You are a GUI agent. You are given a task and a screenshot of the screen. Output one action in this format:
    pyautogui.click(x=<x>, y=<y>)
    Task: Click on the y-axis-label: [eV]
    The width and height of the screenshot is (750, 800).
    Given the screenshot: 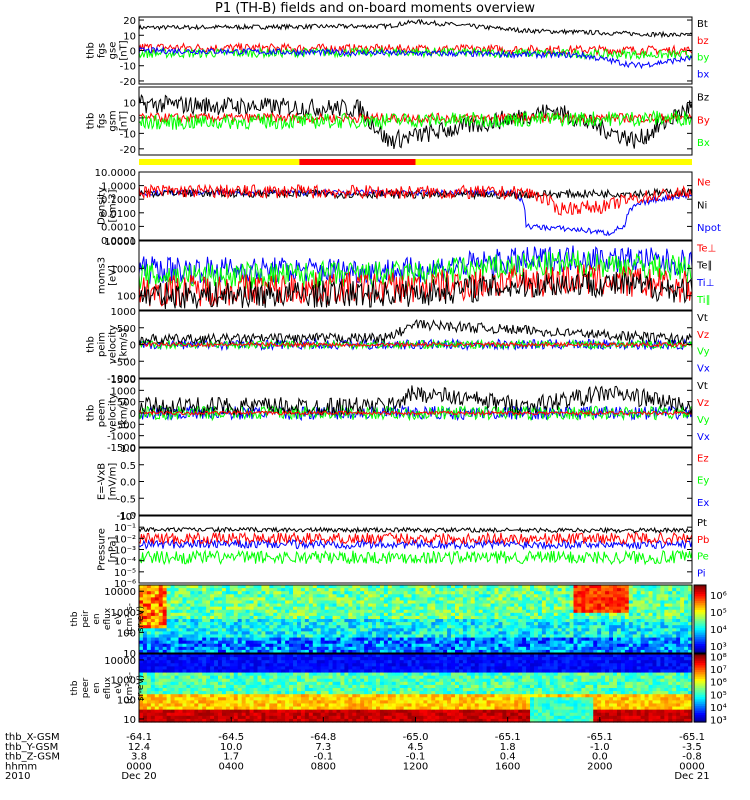 What is the action you would take?
    pyautogui.click(x=113, y=275)
    